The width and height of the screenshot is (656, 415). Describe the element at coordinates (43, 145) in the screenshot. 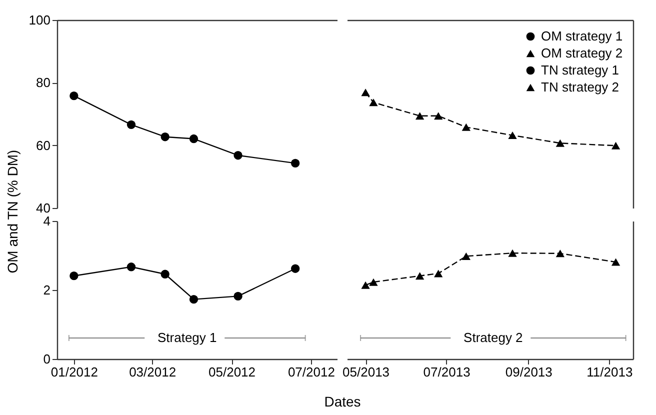

I see `y-tick-label: 60` at that location.